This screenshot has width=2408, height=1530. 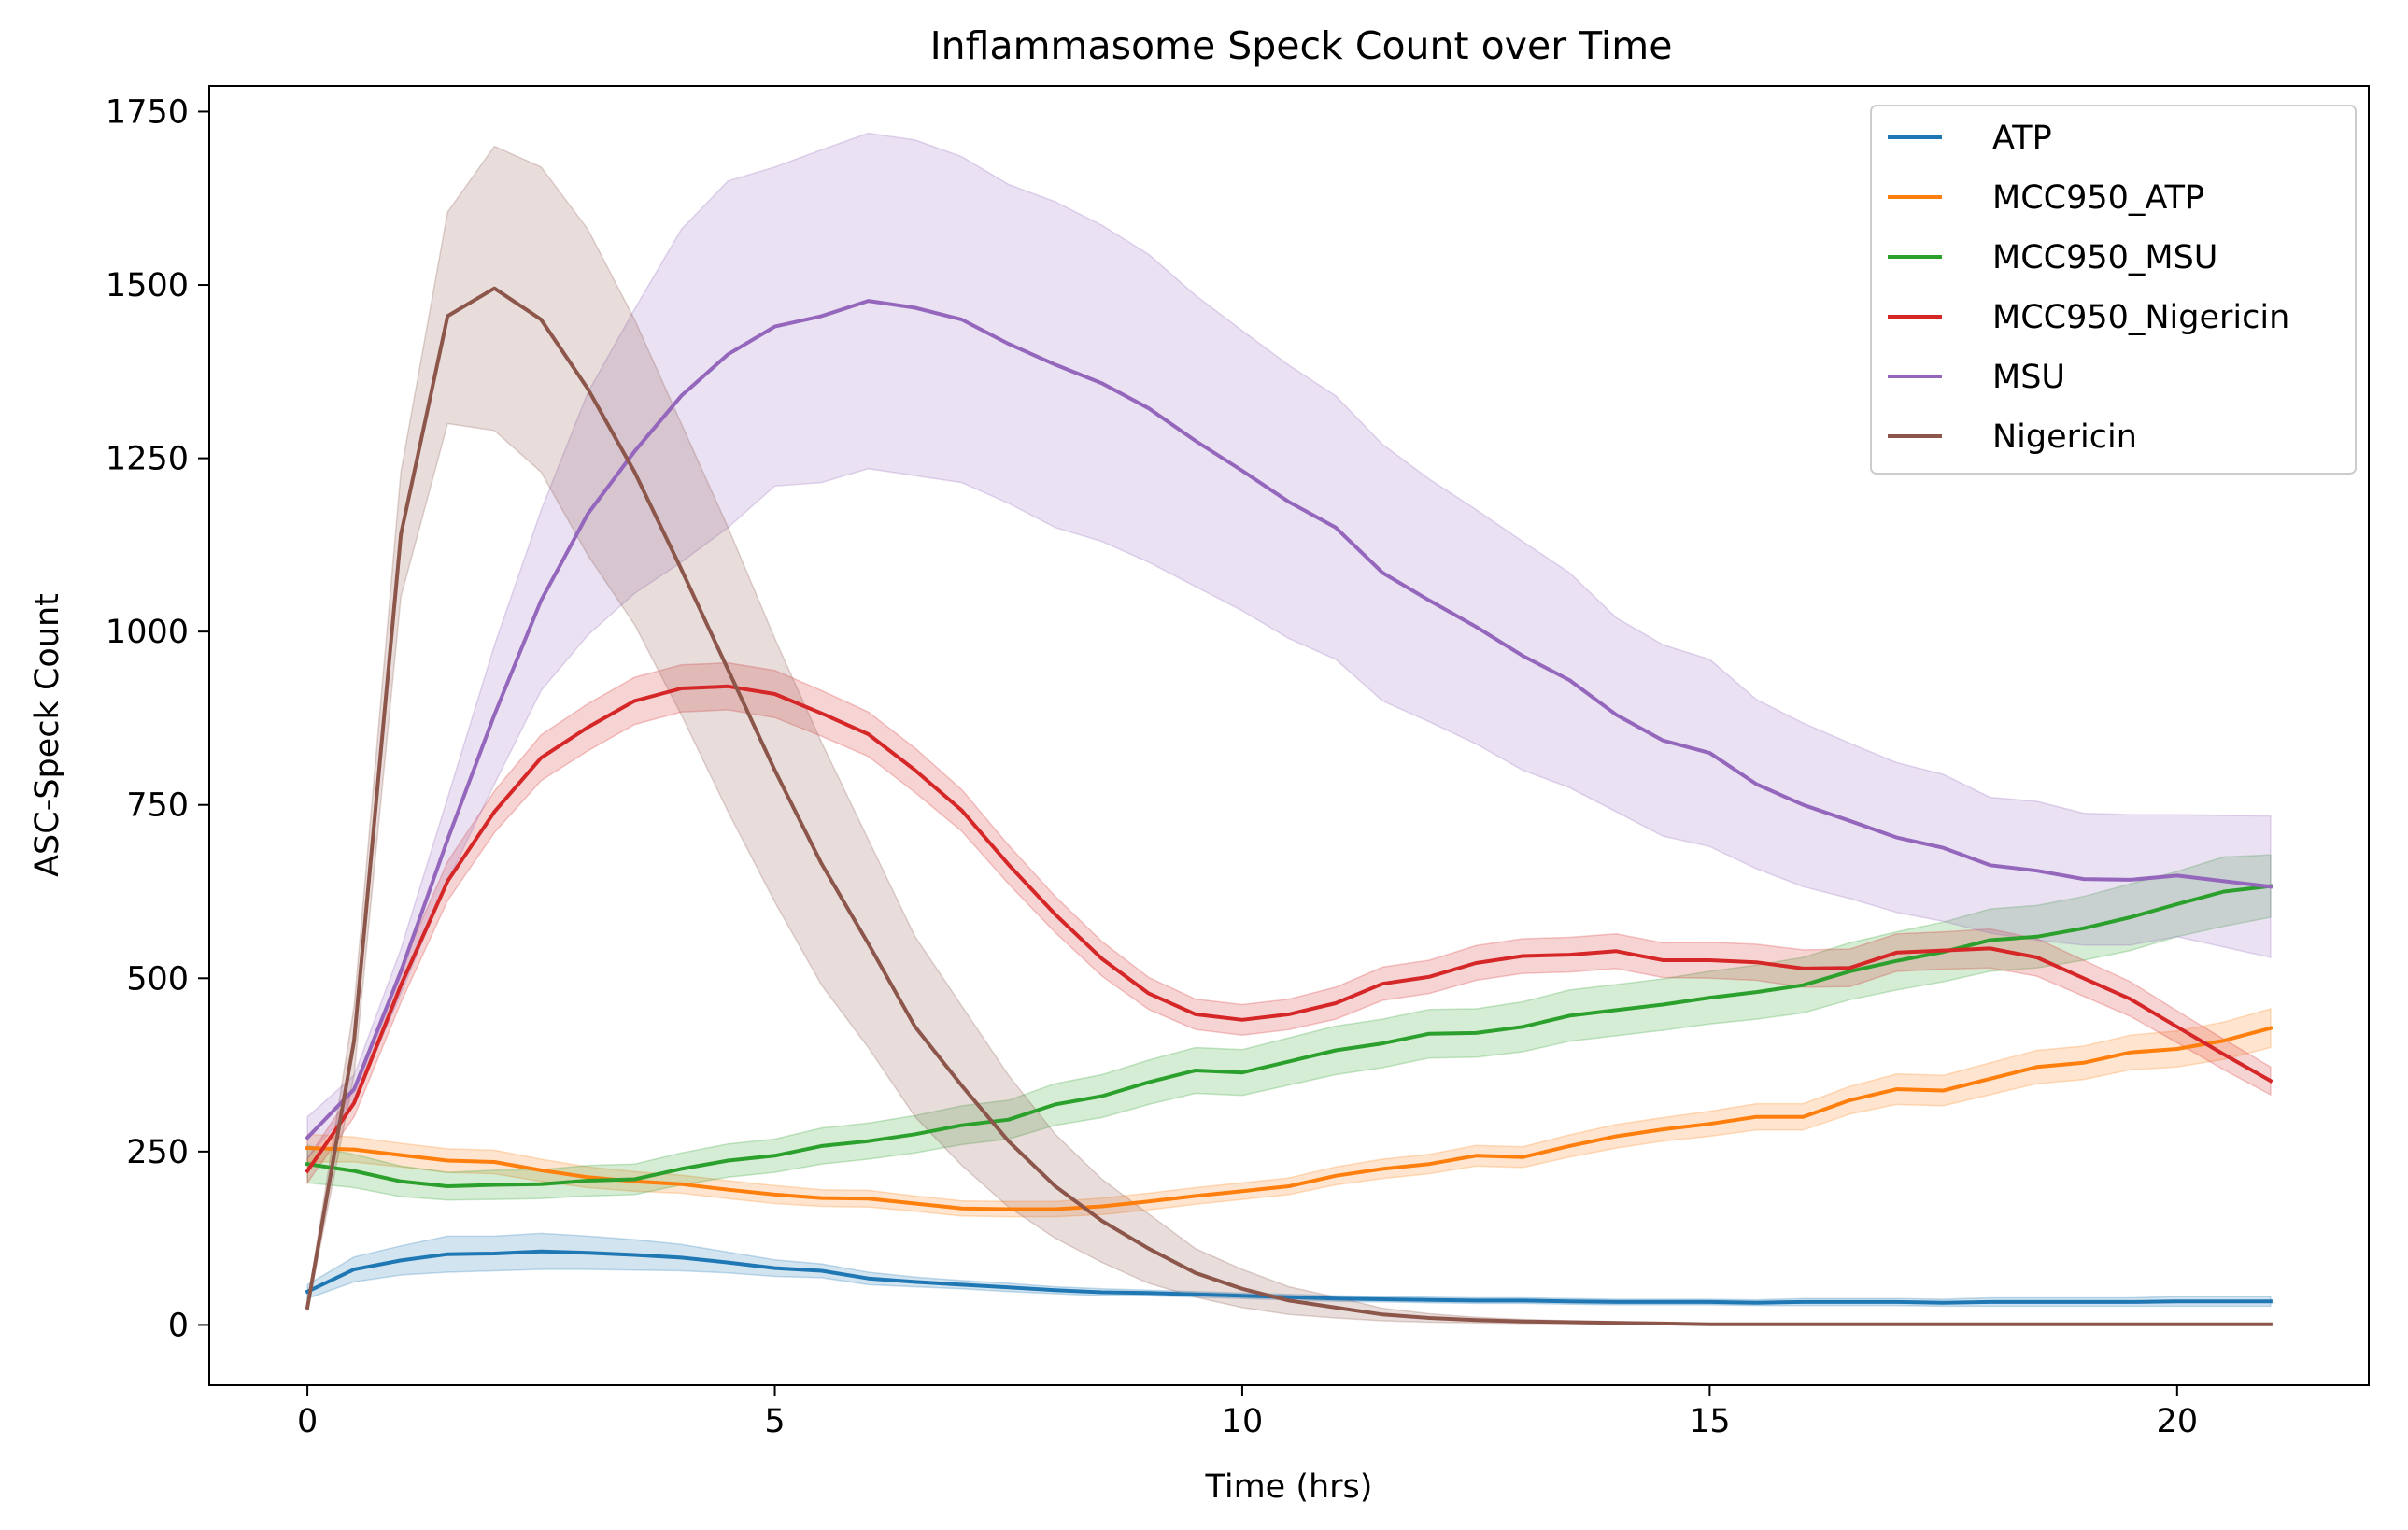 I want to click on y-axis-label: ASC-Speck Count, so click(x=47, y=735).